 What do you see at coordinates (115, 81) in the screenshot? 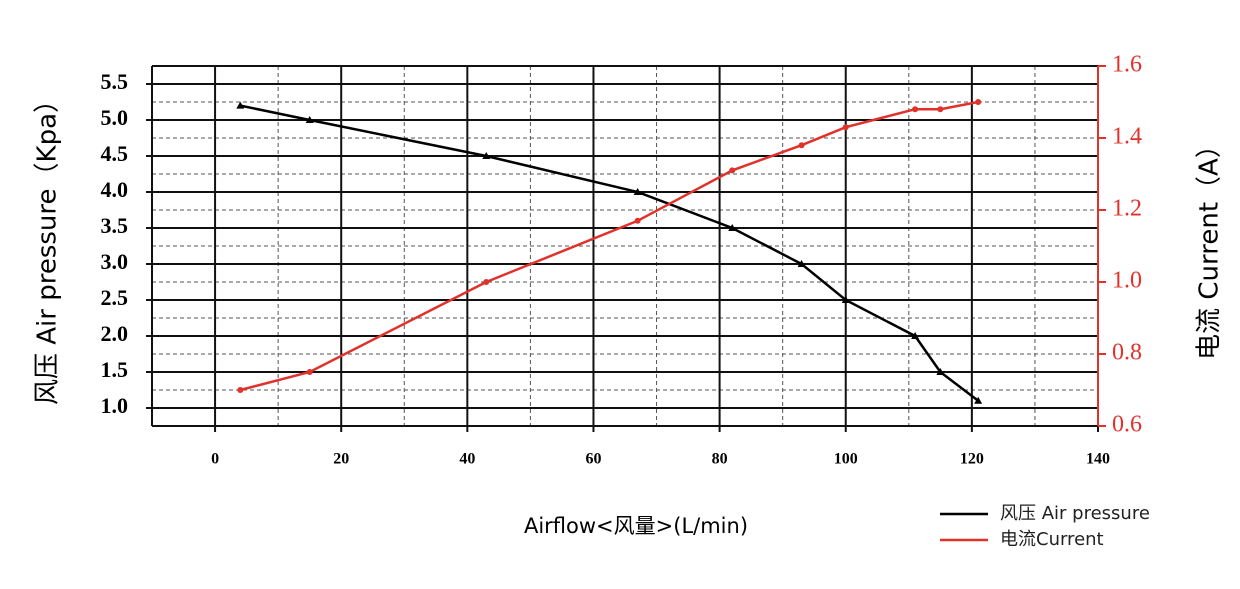
I see `y-tick-label: 5.5` at bounding box center [115, 81].